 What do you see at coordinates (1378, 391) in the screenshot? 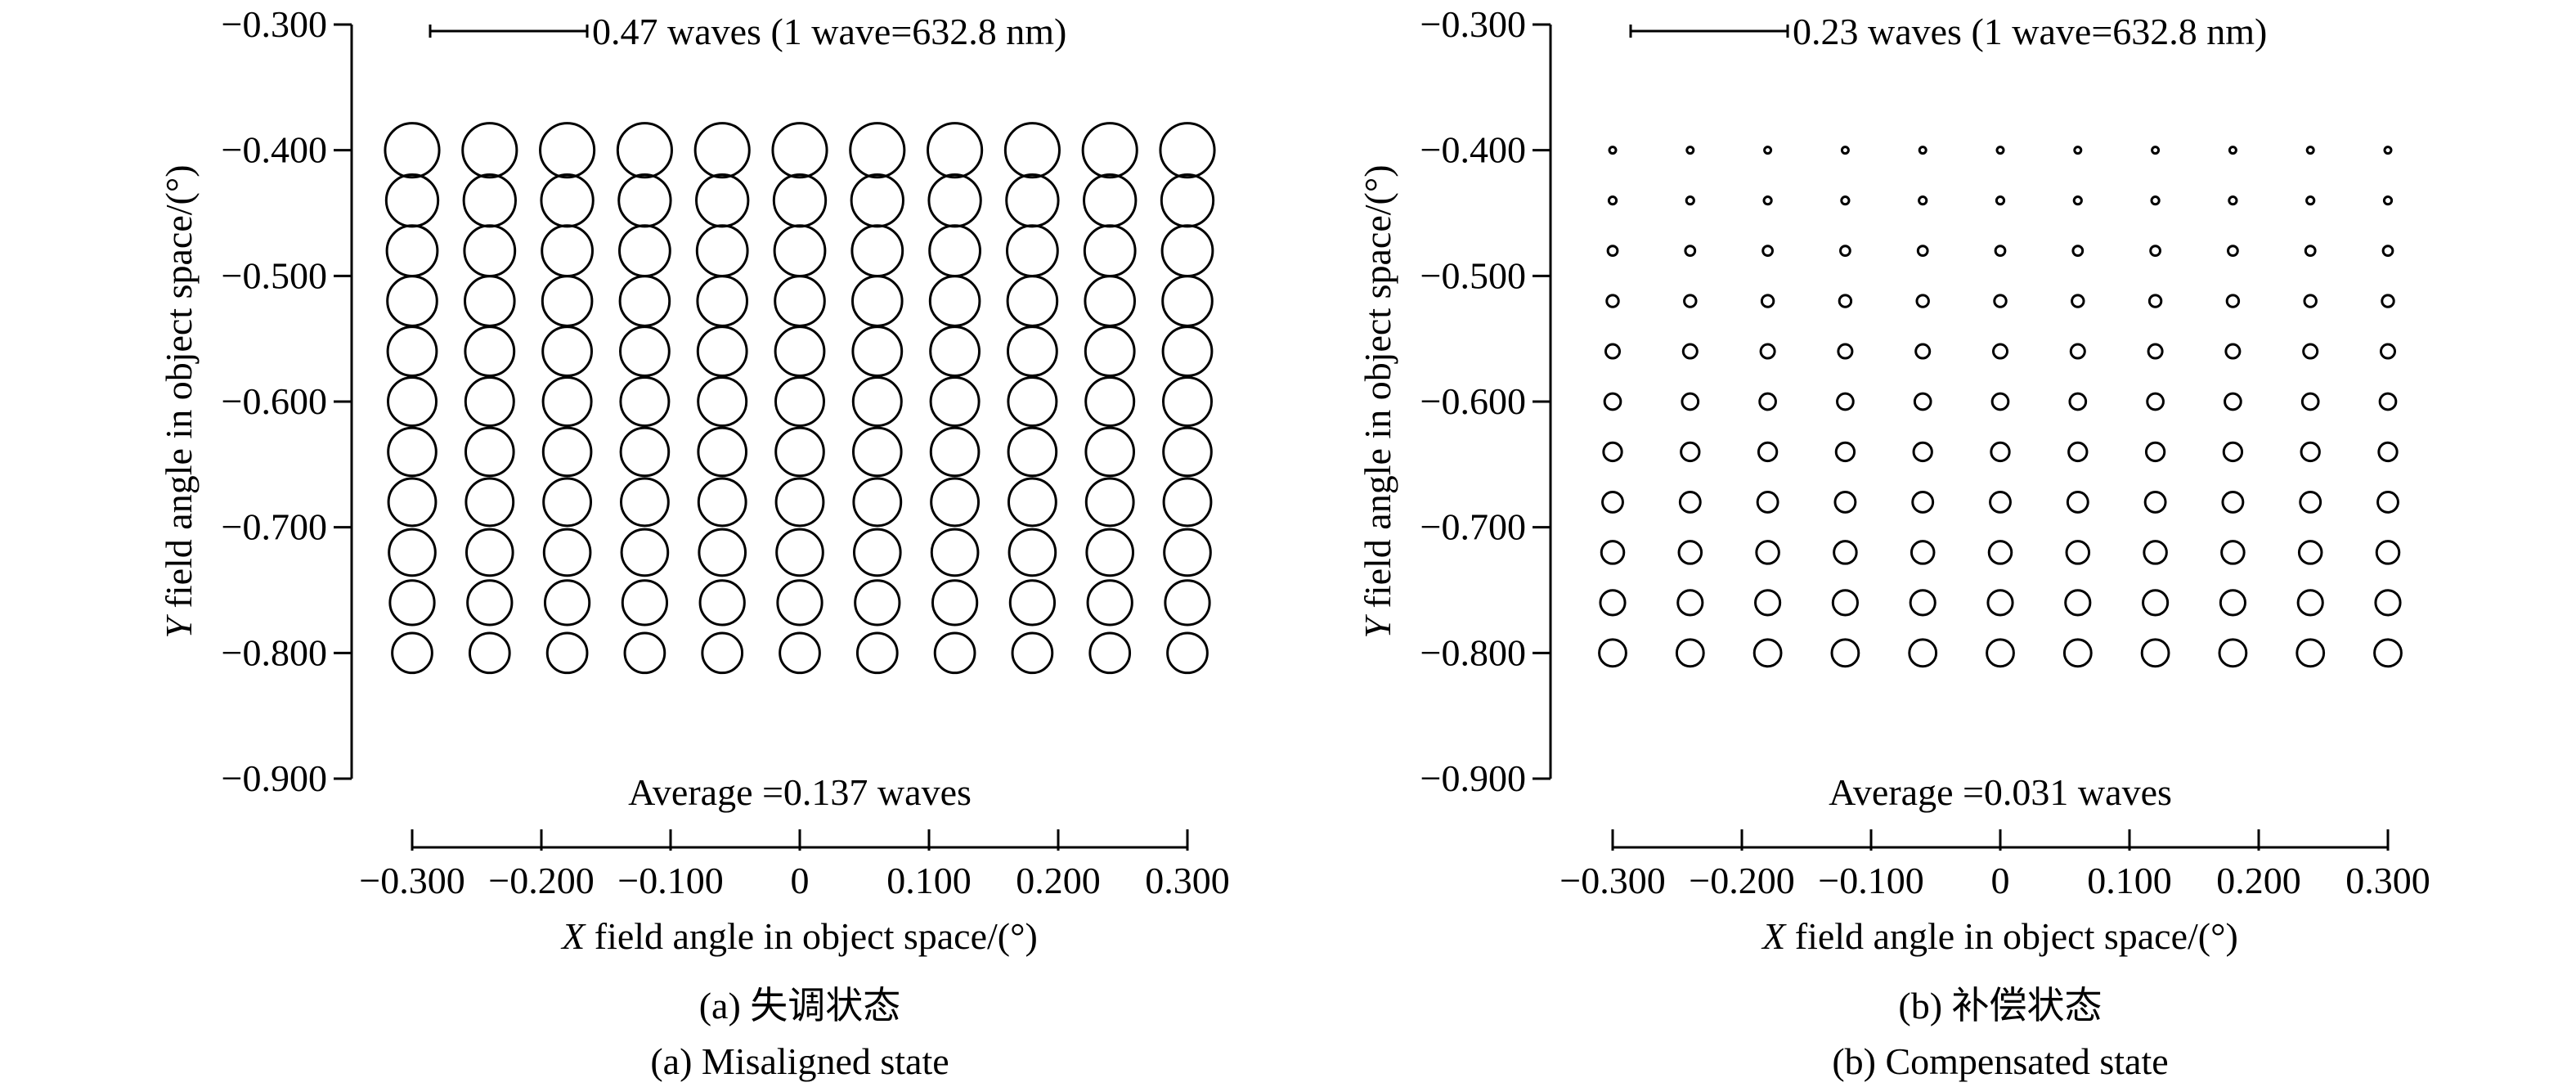
I see `panel-b-y-axis-label-text: field angle in object space/(°)` at bounding box center [1378, 391].